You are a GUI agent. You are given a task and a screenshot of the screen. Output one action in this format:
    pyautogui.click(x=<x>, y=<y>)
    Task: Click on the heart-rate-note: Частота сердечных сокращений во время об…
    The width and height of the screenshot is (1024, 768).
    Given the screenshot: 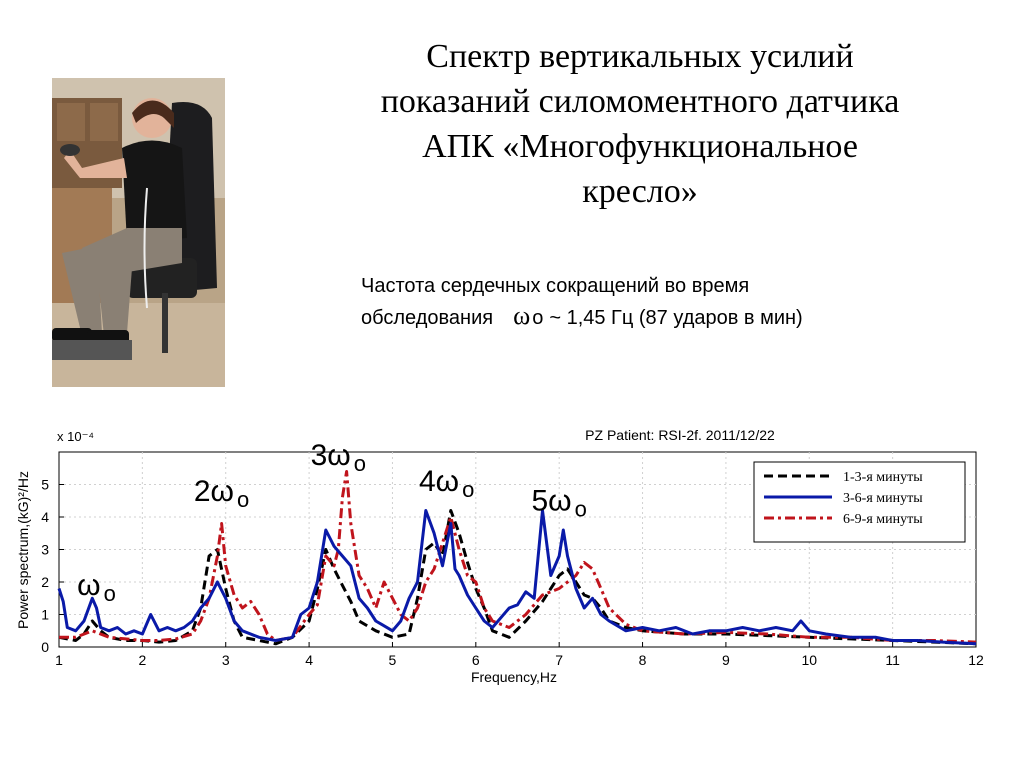 What is the action you would take?
    pyautogui.click(x=671, y=302)
    